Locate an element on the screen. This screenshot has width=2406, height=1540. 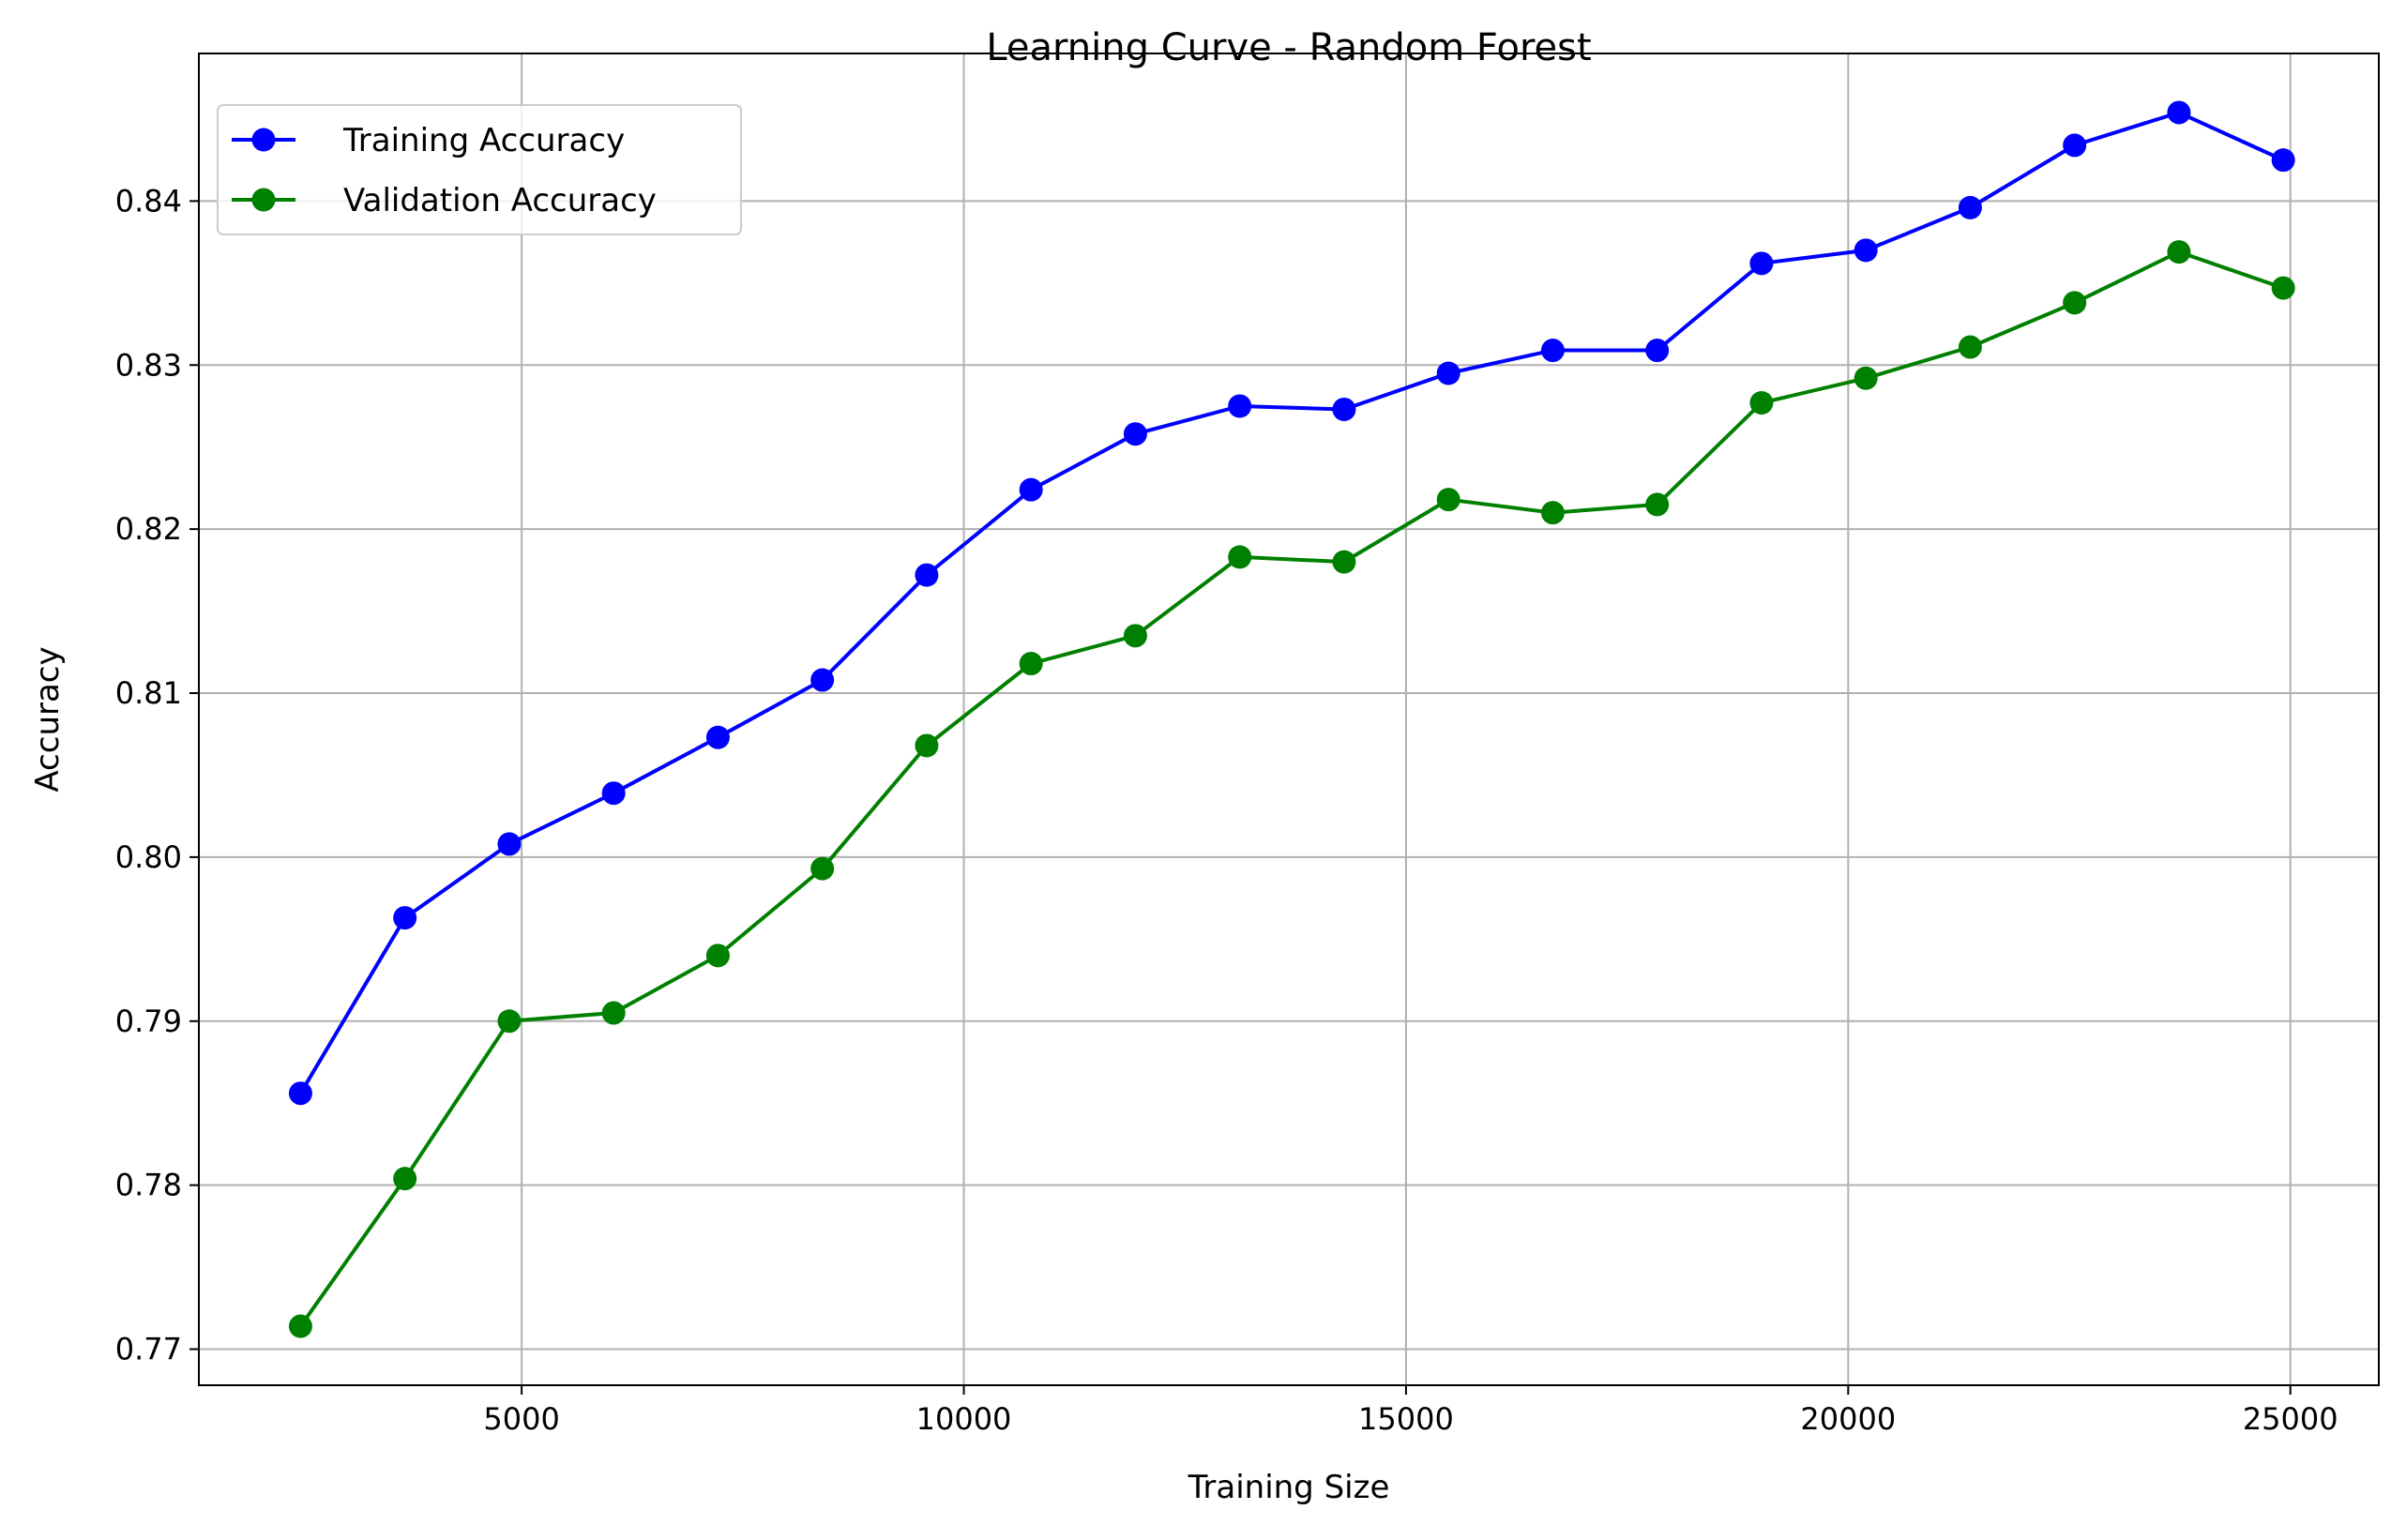
legend-label: Training Accuracy is located at coordinates (483, 140).